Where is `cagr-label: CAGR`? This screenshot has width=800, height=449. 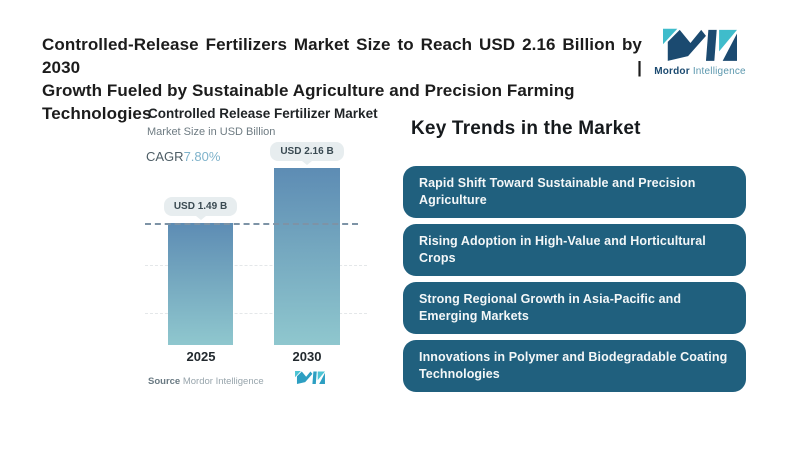 cagr-label: CAGR is located at coordinates (165, 156).